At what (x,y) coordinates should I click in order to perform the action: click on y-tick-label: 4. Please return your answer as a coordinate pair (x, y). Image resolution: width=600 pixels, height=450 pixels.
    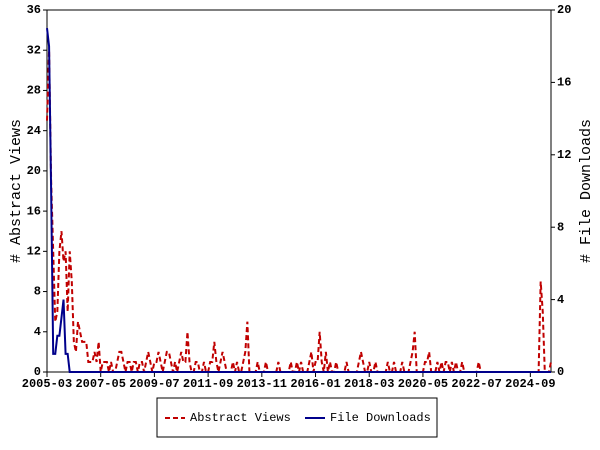
    Looking at the image, I should click on (37, 332).